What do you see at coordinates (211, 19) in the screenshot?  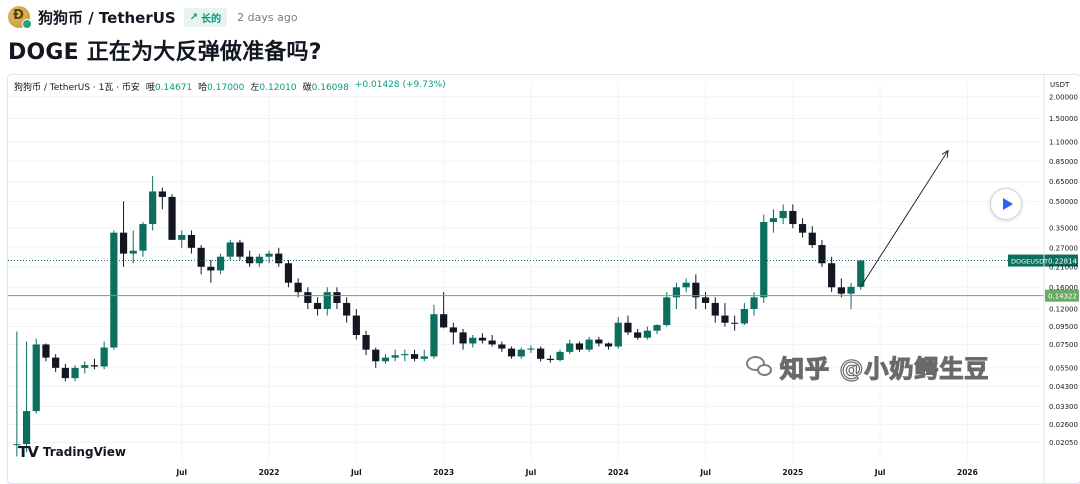 I see `long-badge-label: 长的` at bounding box center [211, 19].